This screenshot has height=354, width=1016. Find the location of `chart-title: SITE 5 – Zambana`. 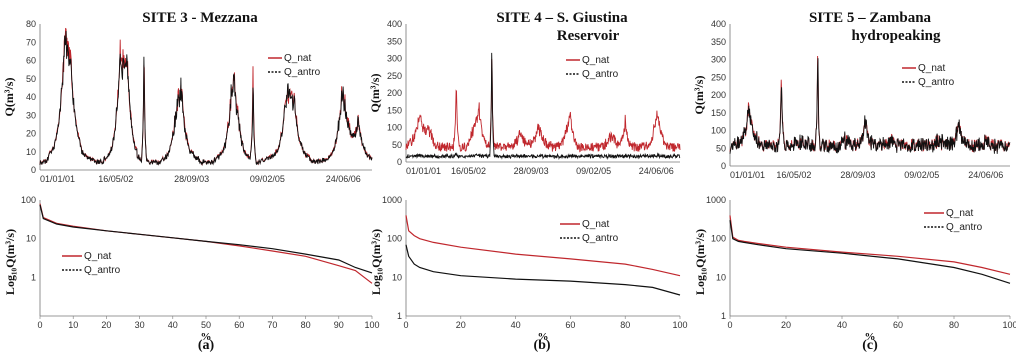

chart-title: SITE 5 – Zambana is located at coordinates (870, 18).